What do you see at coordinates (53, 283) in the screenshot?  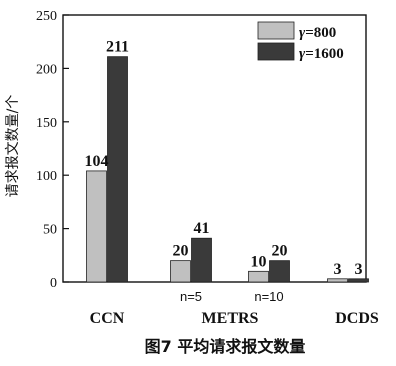 I see `y-tick-label: 0` at bounding box center [53, 283].